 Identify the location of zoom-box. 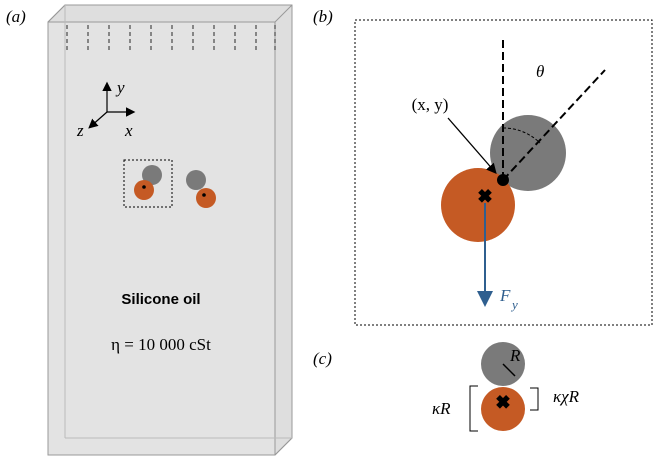
(148, 183).